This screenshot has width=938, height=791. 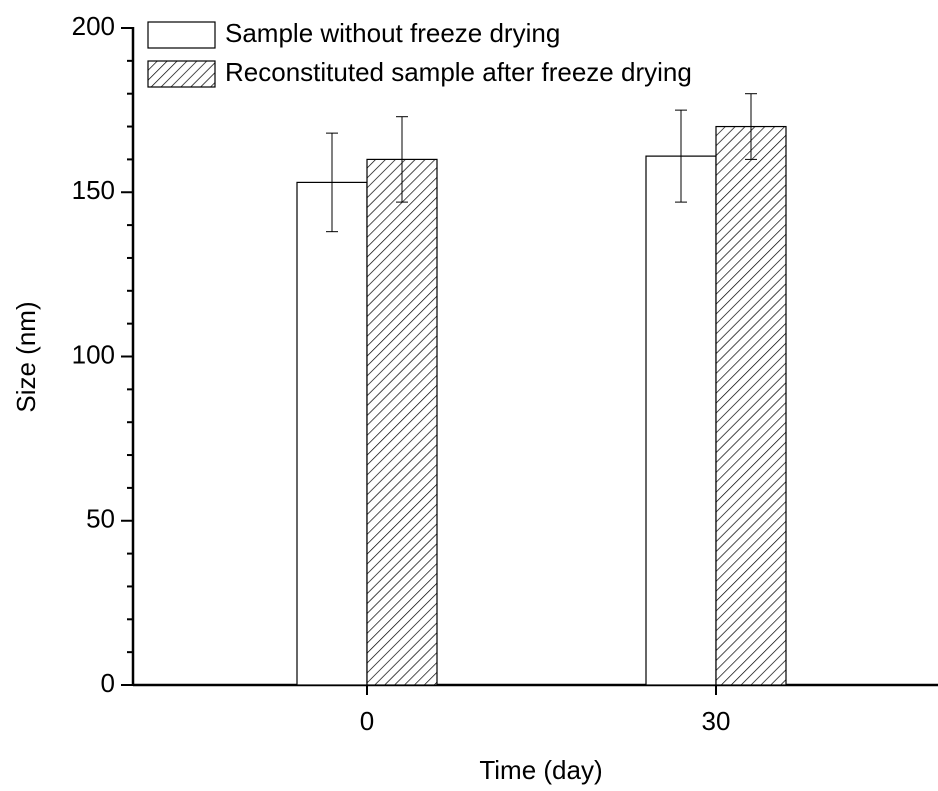 I want to click on y-tick-label: 150, so click(x=93, y=190).